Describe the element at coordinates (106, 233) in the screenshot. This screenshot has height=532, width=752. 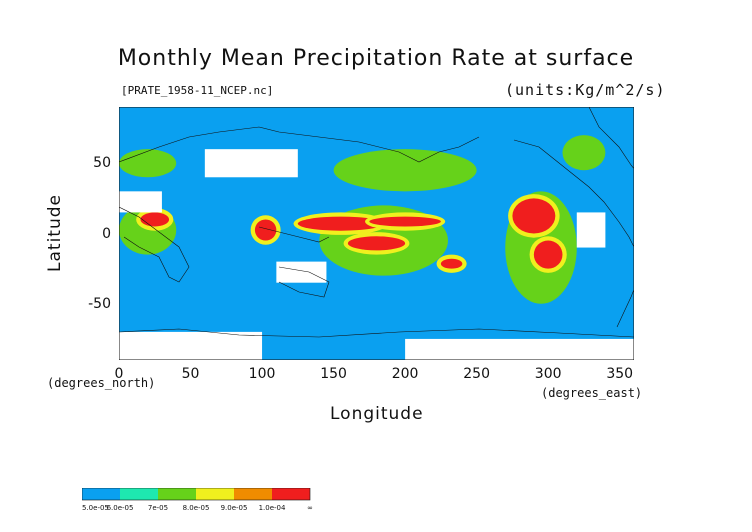
I see `y-tick-label-0: 0` at that location.